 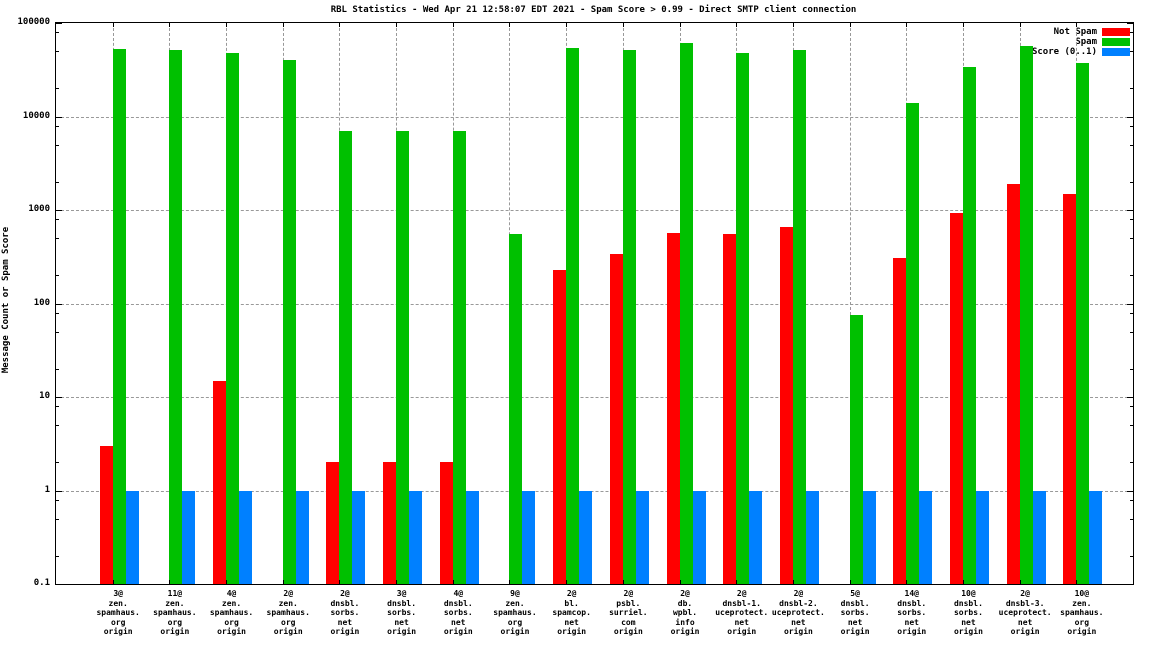 I want to click on y-tick-label: 10, so click(x=44, y=396).